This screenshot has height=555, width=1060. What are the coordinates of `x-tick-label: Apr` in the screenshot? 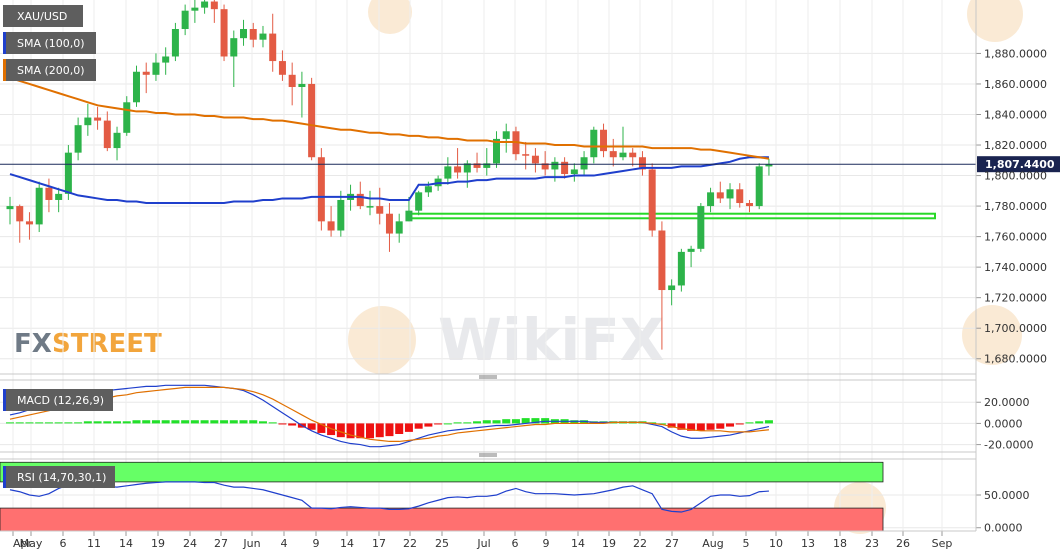 It's located at (23, 543).